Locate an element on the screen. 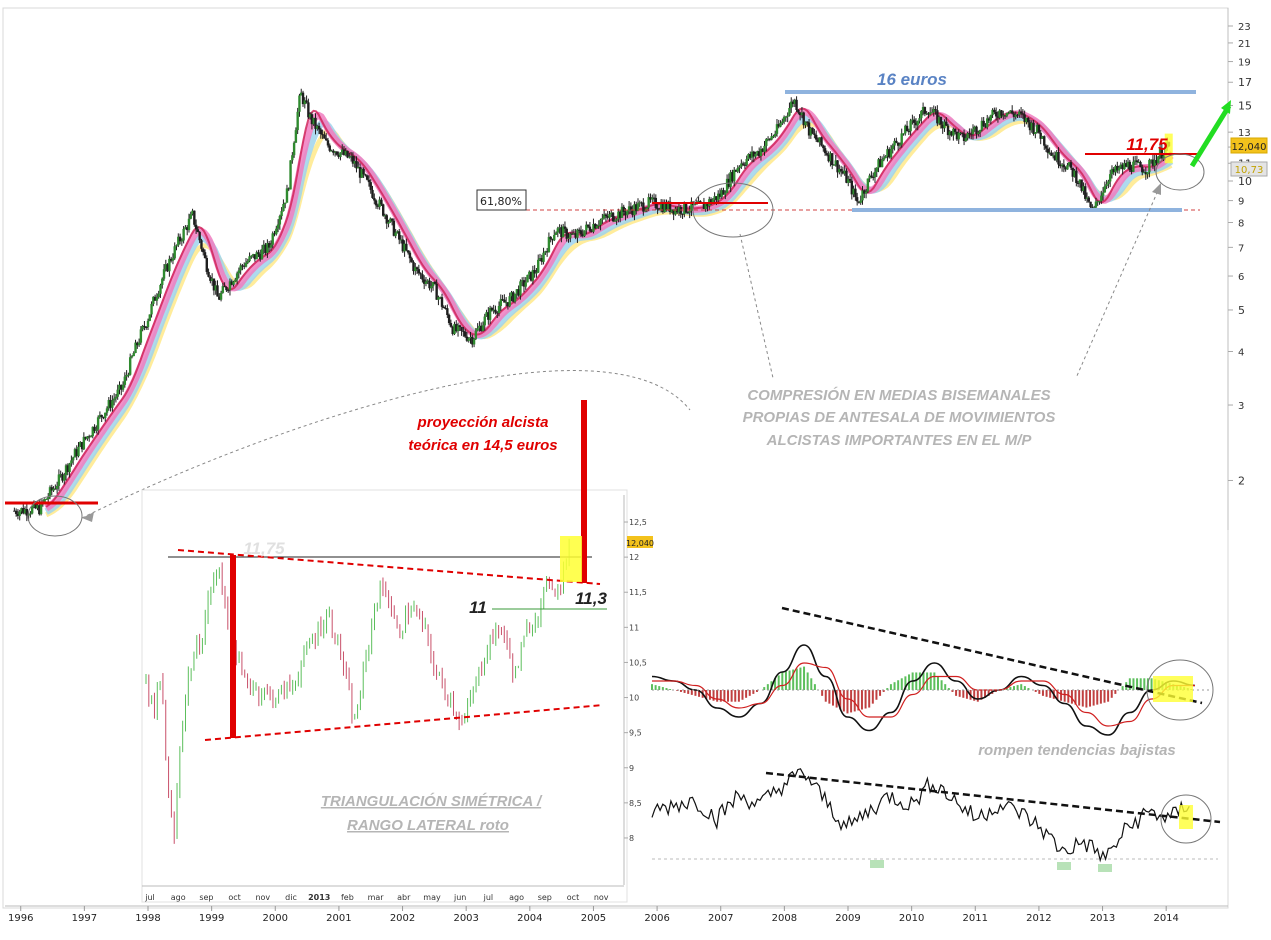 The image size is (1271, 940). pattern-label-line2: RANGO LATERAL roto is located at coordinates (428, 825).